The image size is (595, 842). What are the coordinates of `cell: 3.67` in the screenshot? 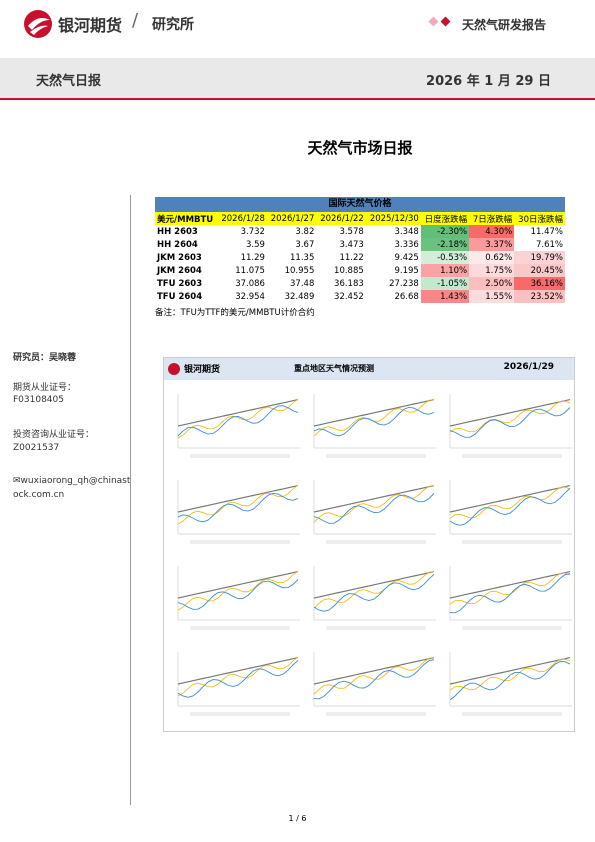 It's located at (305, 244).